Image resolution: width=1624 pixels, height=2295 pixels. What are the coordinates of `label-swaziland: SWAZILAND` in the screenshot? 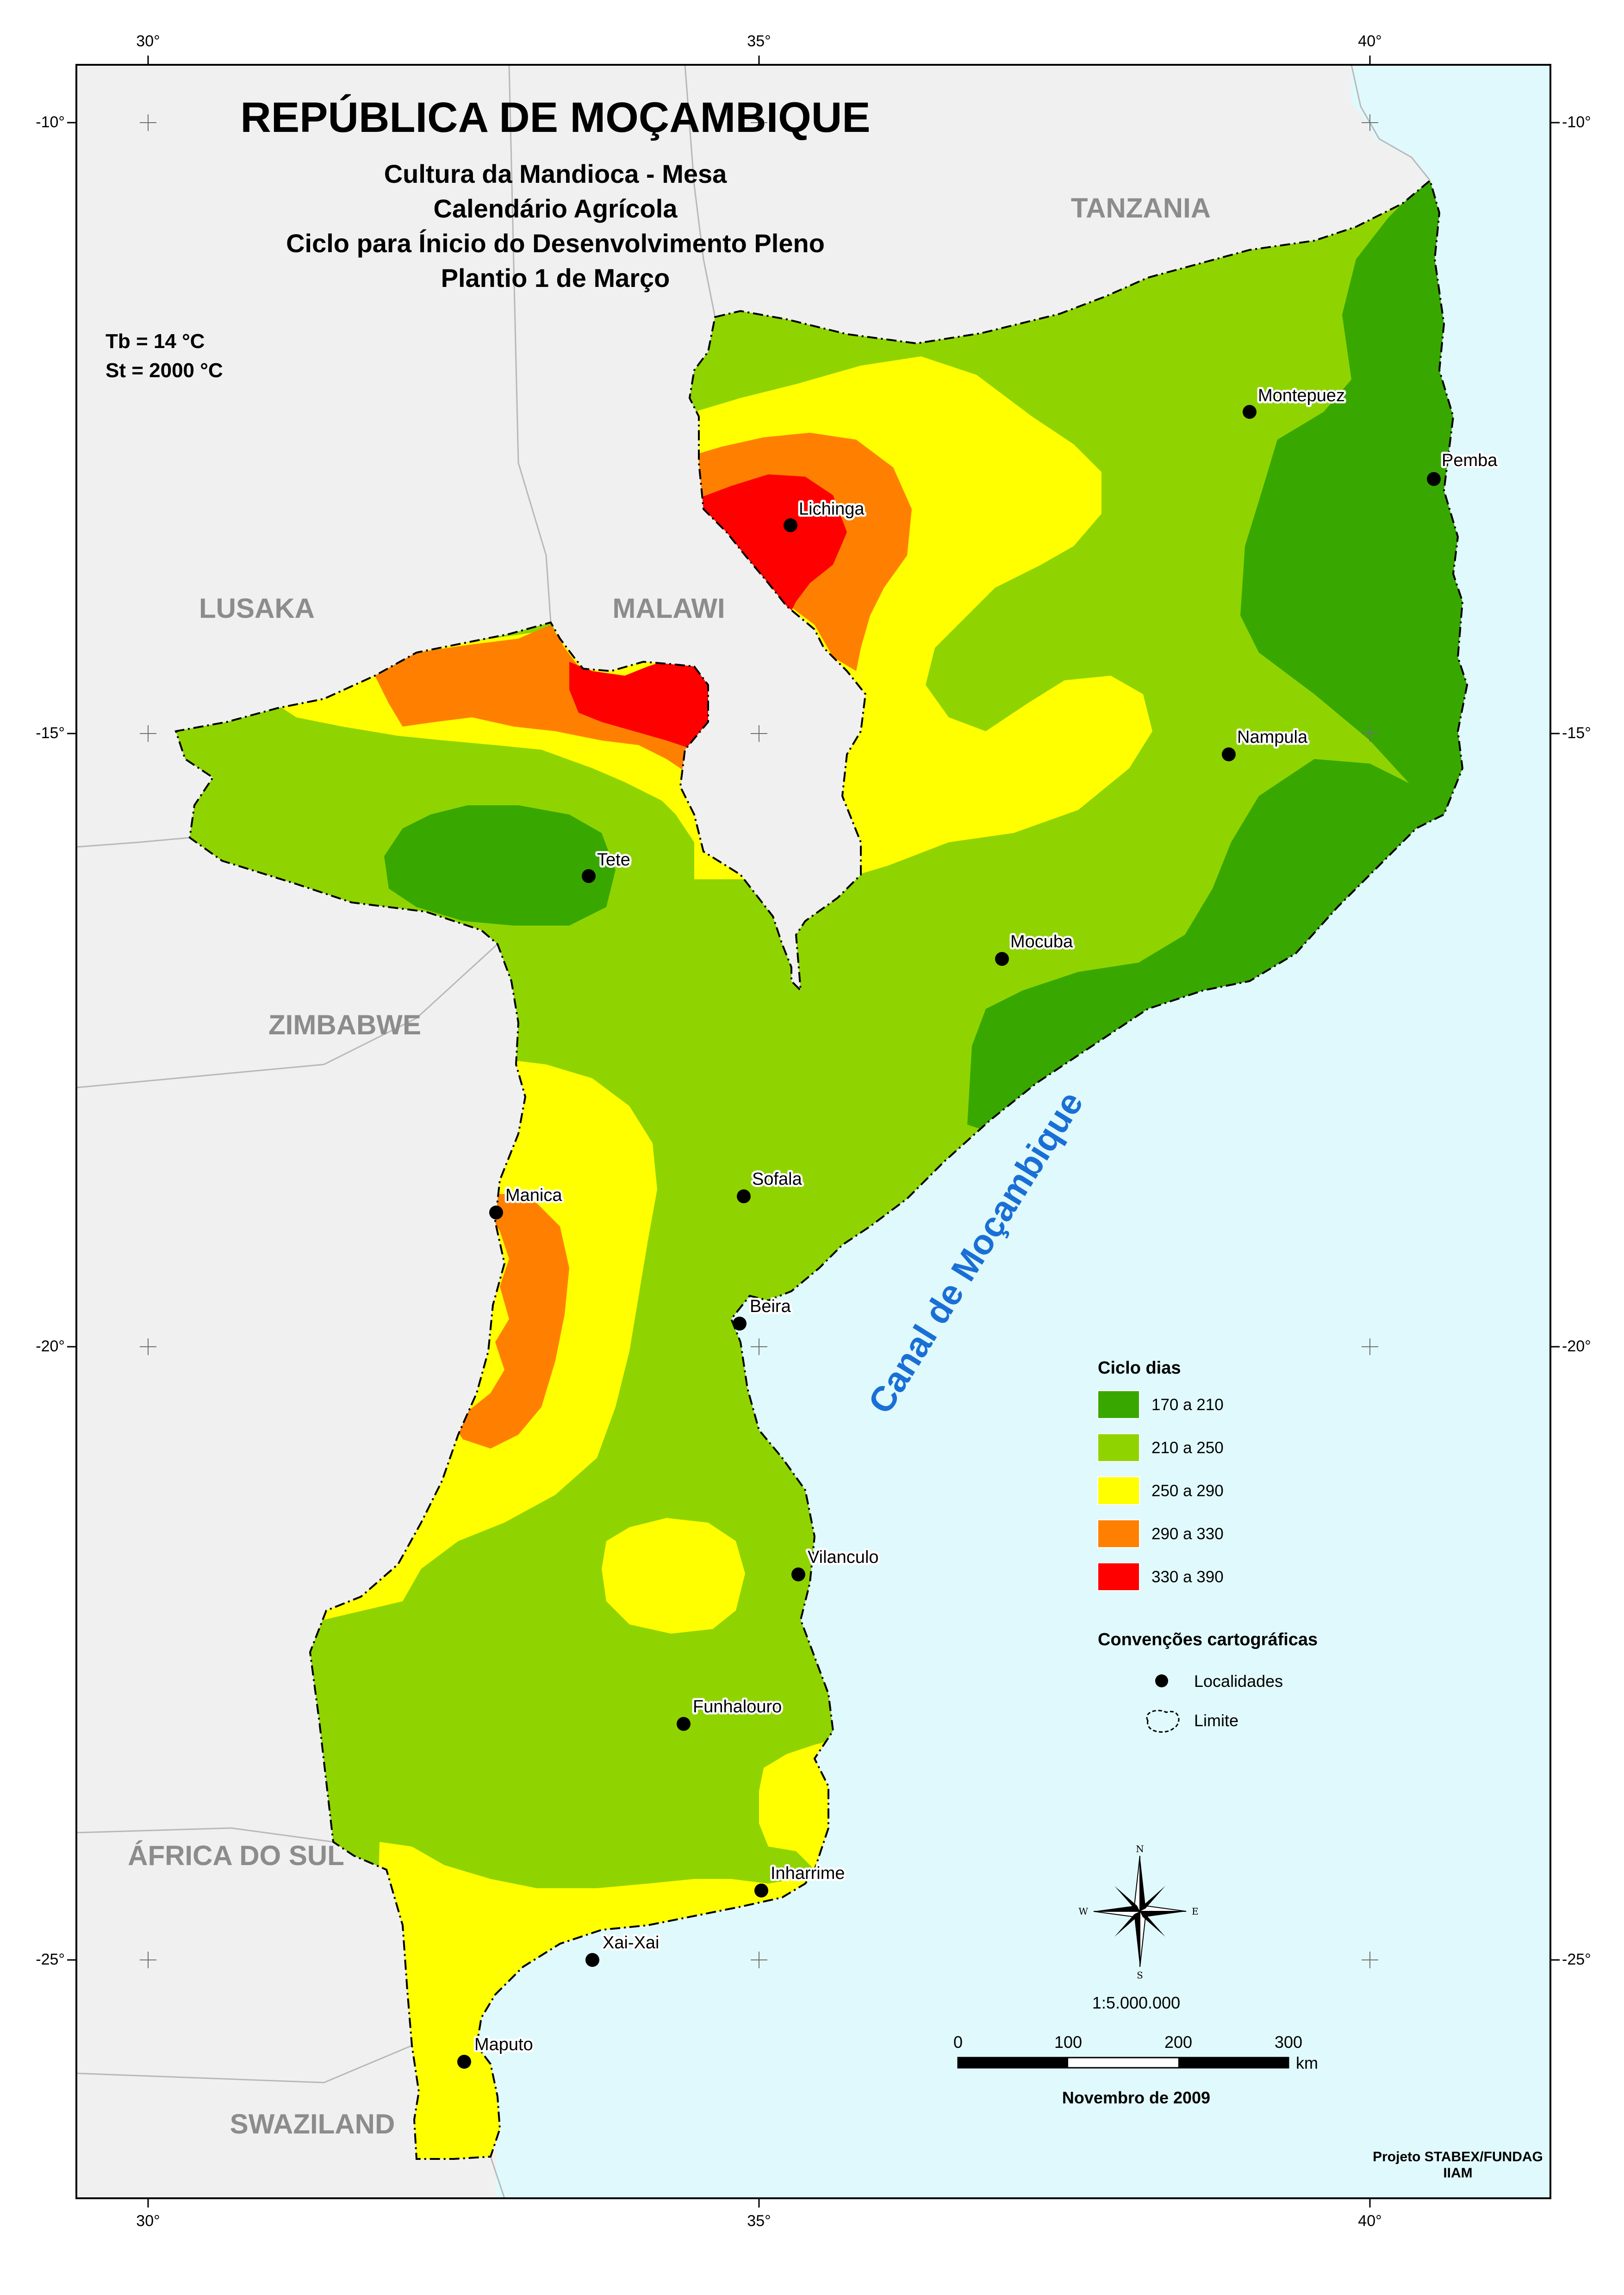 It's located at (312, 2124).